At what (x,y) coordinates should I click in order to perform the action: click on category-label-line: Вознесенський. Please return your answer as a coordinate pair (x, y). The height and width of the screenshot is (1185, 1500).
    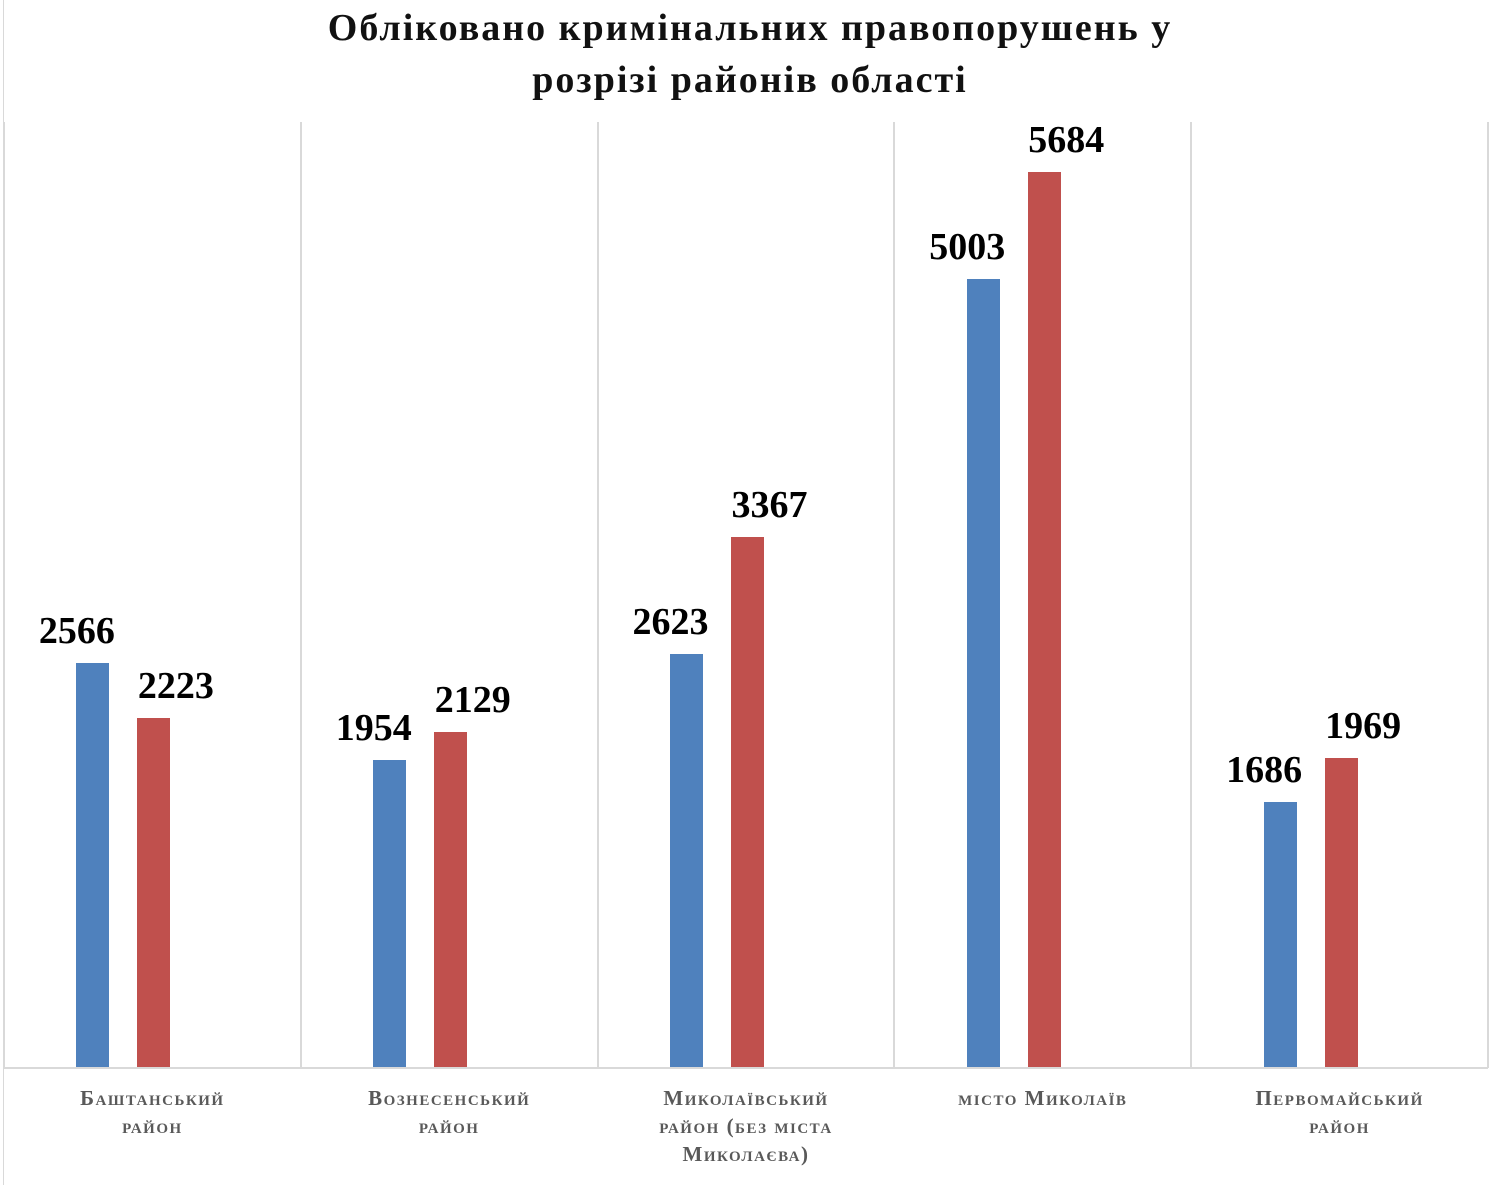
    Looking at the image, I should click on (449, 1098).